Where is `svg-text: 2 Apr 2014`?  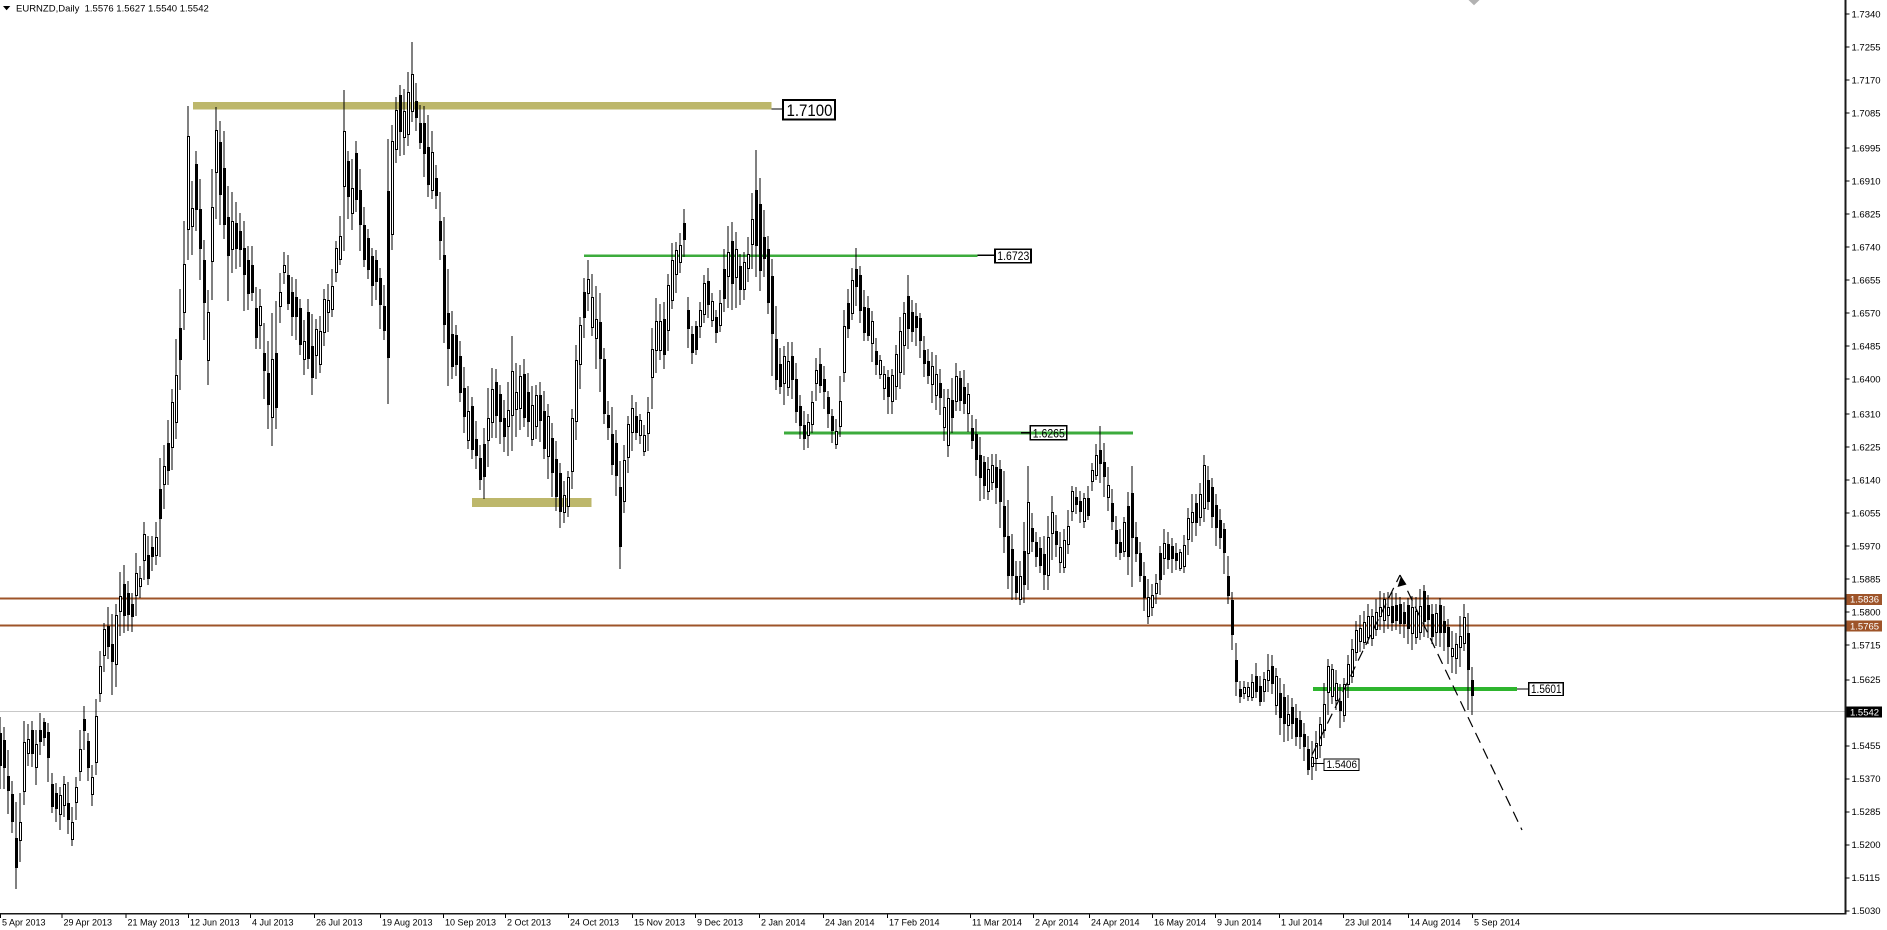 svg-text: 2 Apr 2014 is located at coordinates (1057, 922).